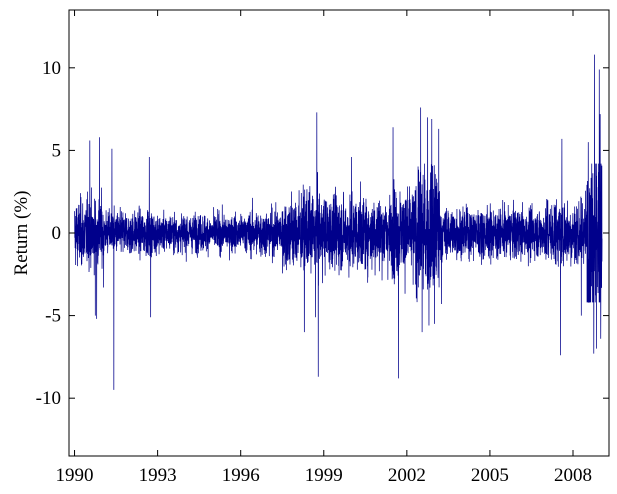 Image resolution: width=617 pixels, height=494 pixels. I want to click on y-tick-label: 10, so click(51, 68).